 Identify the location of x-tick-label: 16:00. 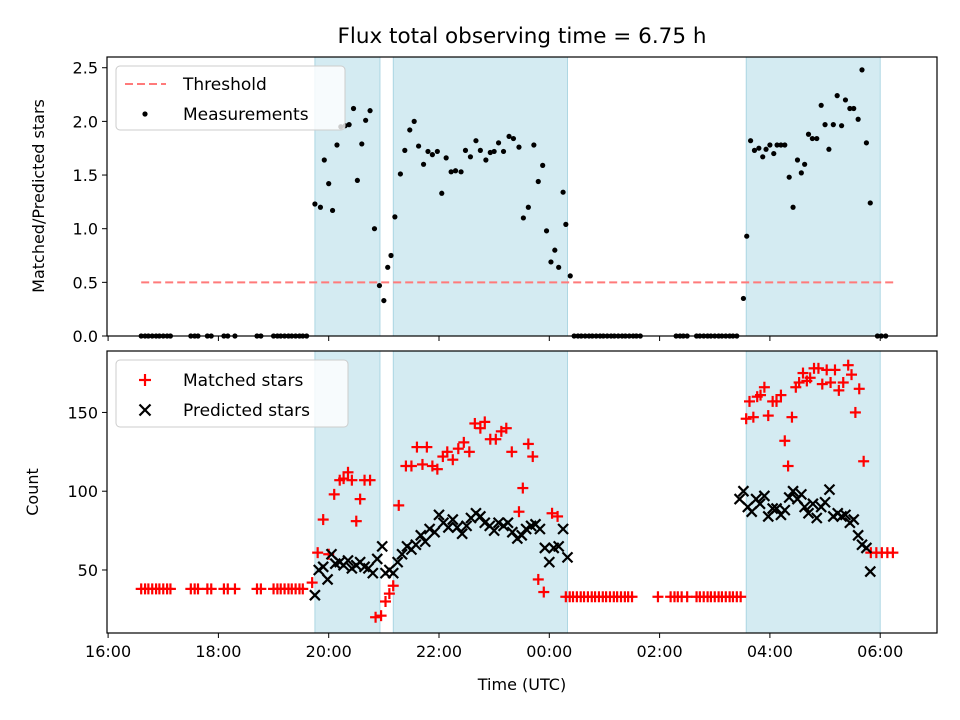
(108, 651).